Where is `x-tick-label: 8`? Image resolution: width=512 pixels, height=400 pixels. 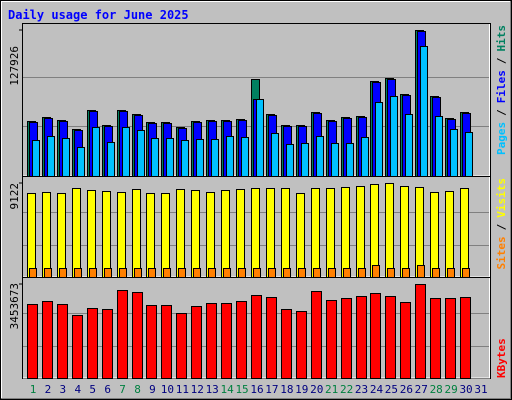 x-tick-label: 8 is located at coordinates (137, 389).